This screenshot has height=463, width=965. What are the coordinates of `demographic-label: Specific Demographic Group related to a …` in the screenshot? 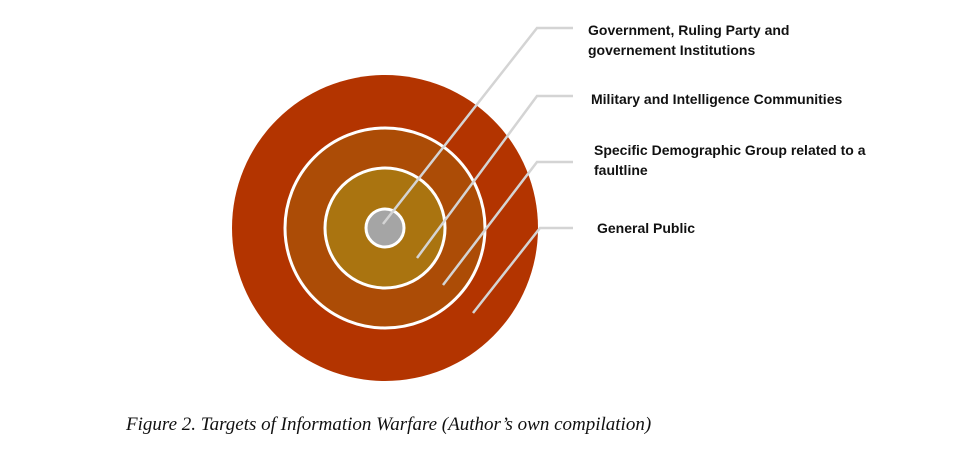 It's located at (730, 160).